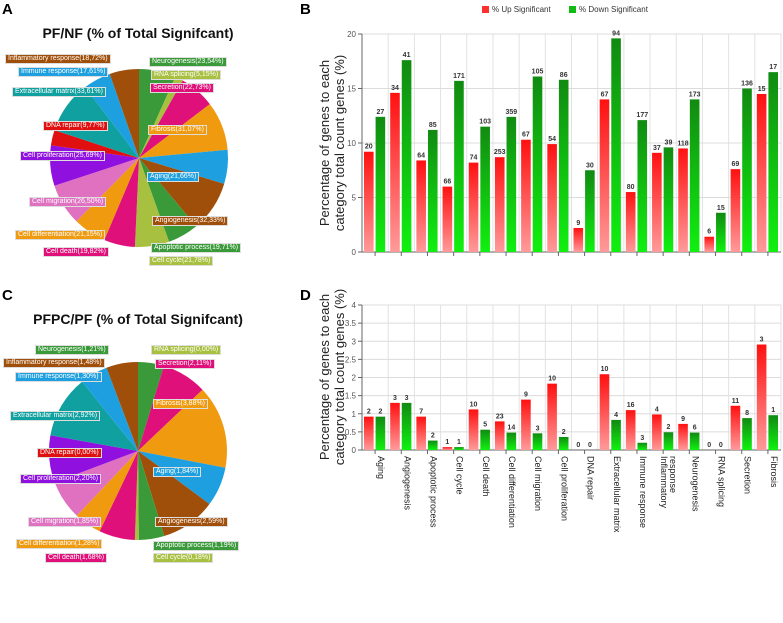  I want to click on bar-data-label: 66, so click(447, 182).